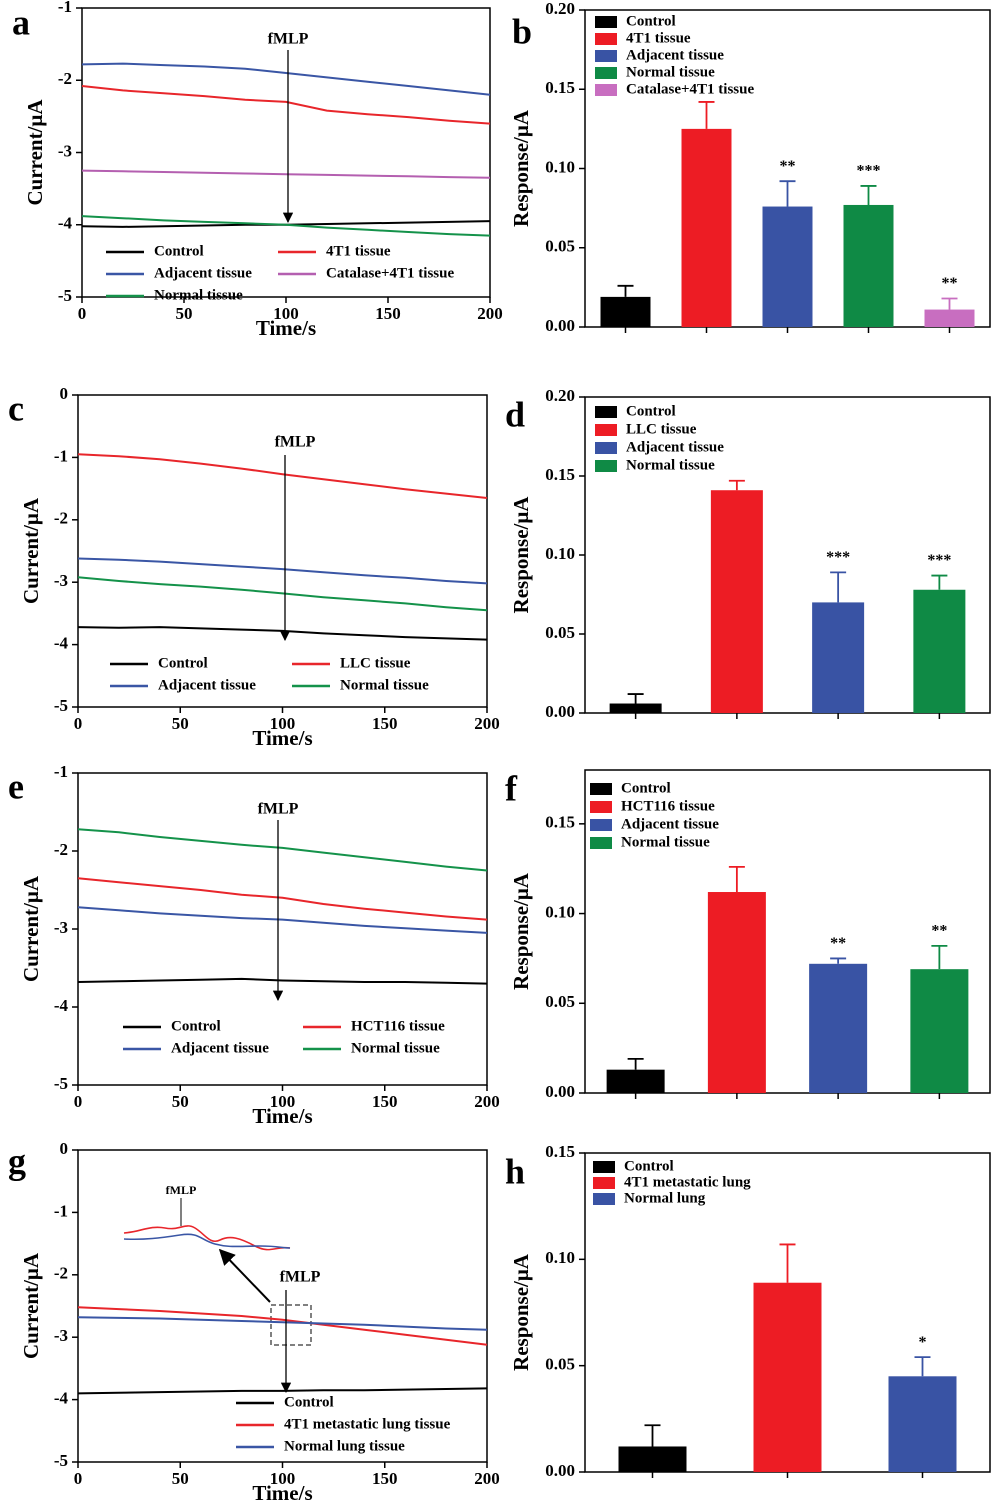 This screenshot has width=1000, height=1507. What do you see at coordinates (665, 1198) in the screenshot?
I see `legend-label: Normal lung` at bounding box center [665, 1198].